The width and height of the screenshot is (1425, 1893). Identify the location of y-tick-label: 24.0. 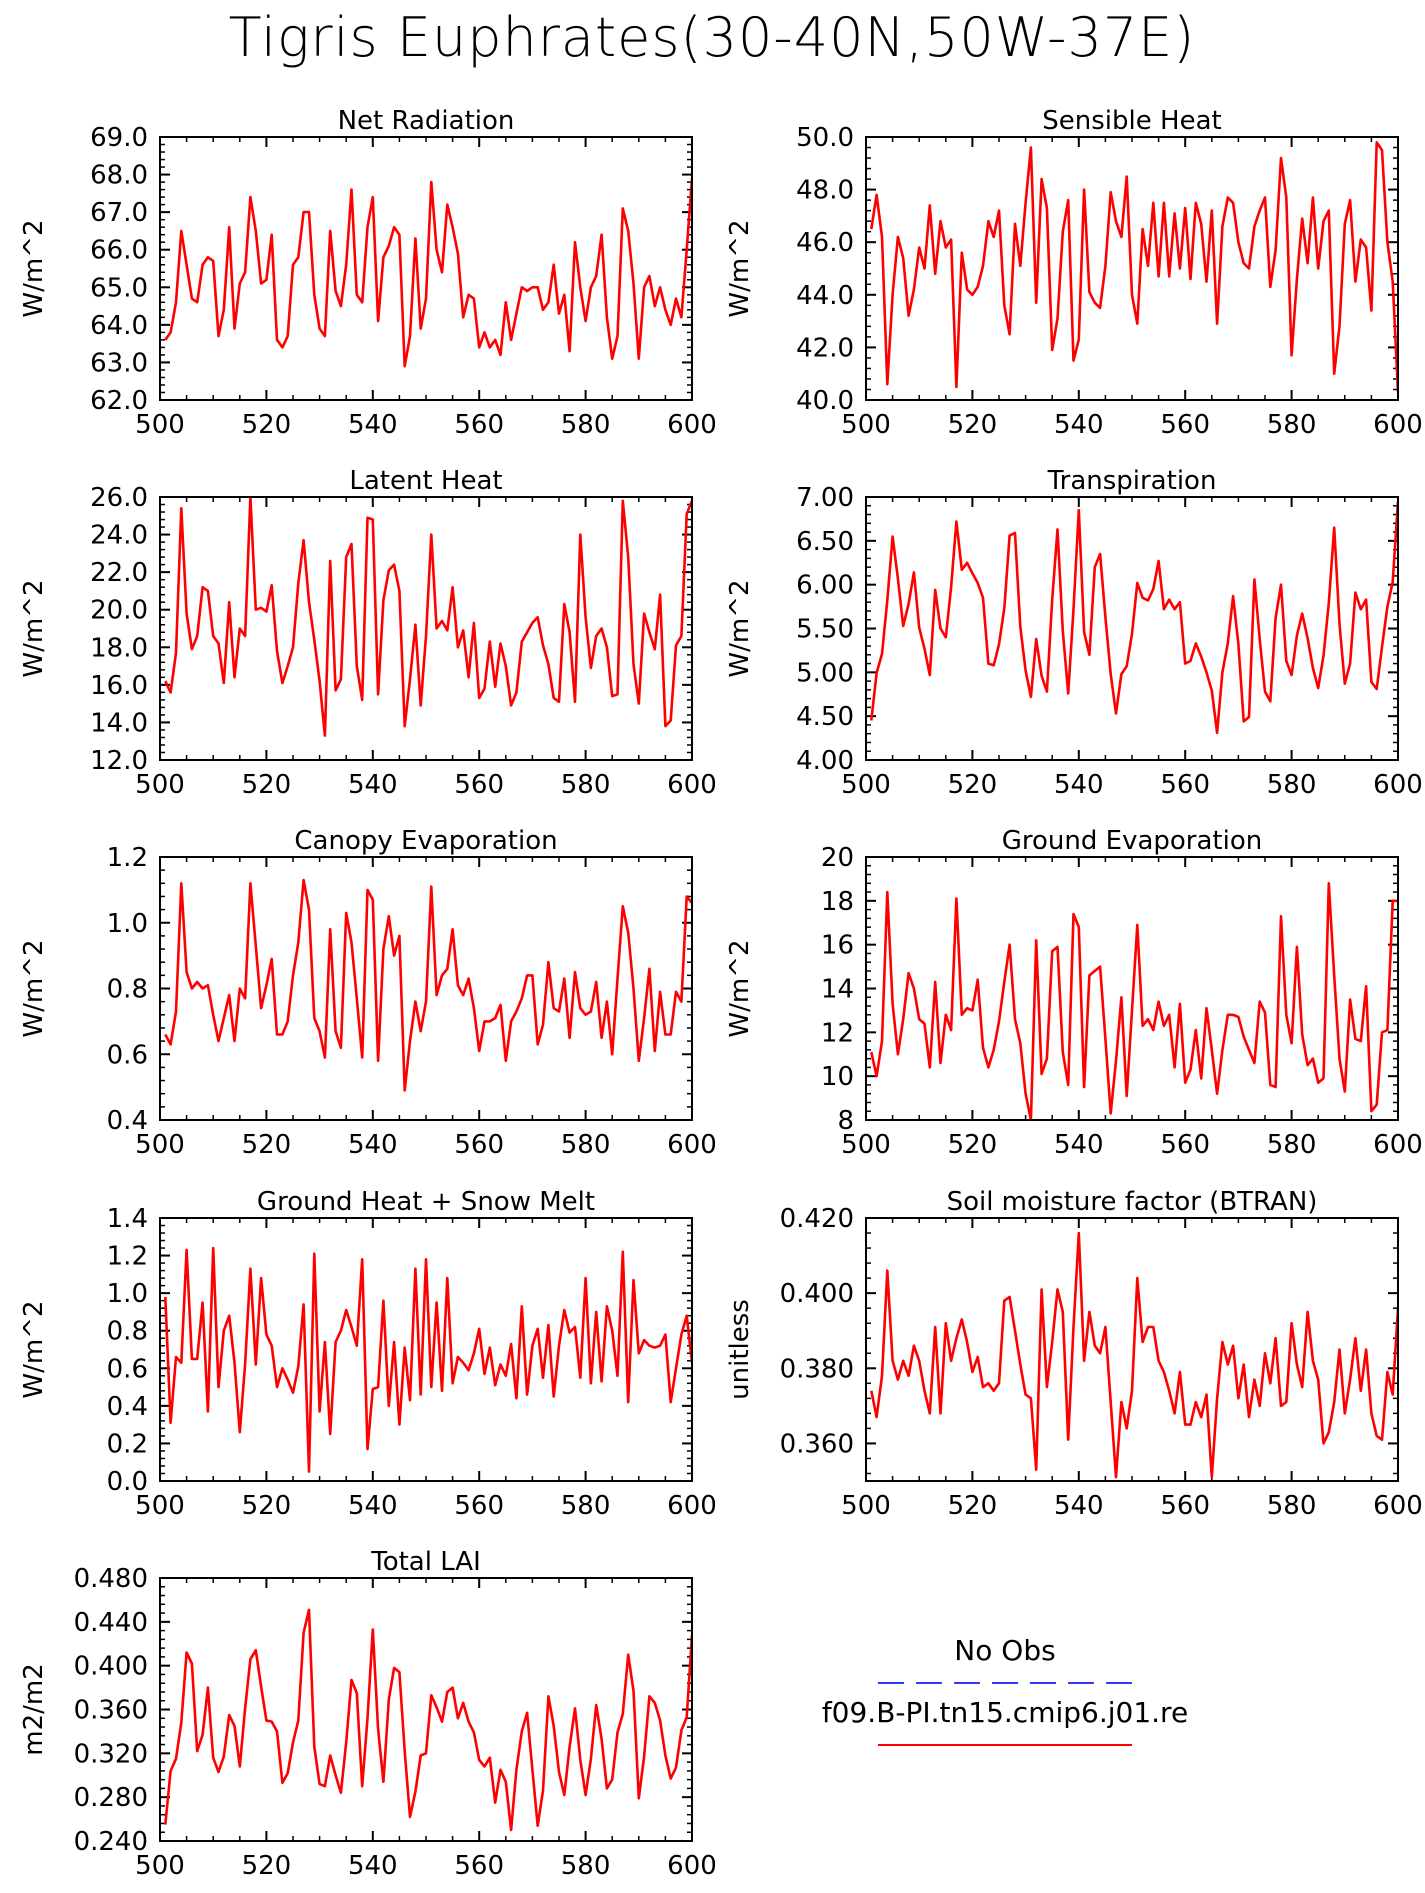
(119, 536).